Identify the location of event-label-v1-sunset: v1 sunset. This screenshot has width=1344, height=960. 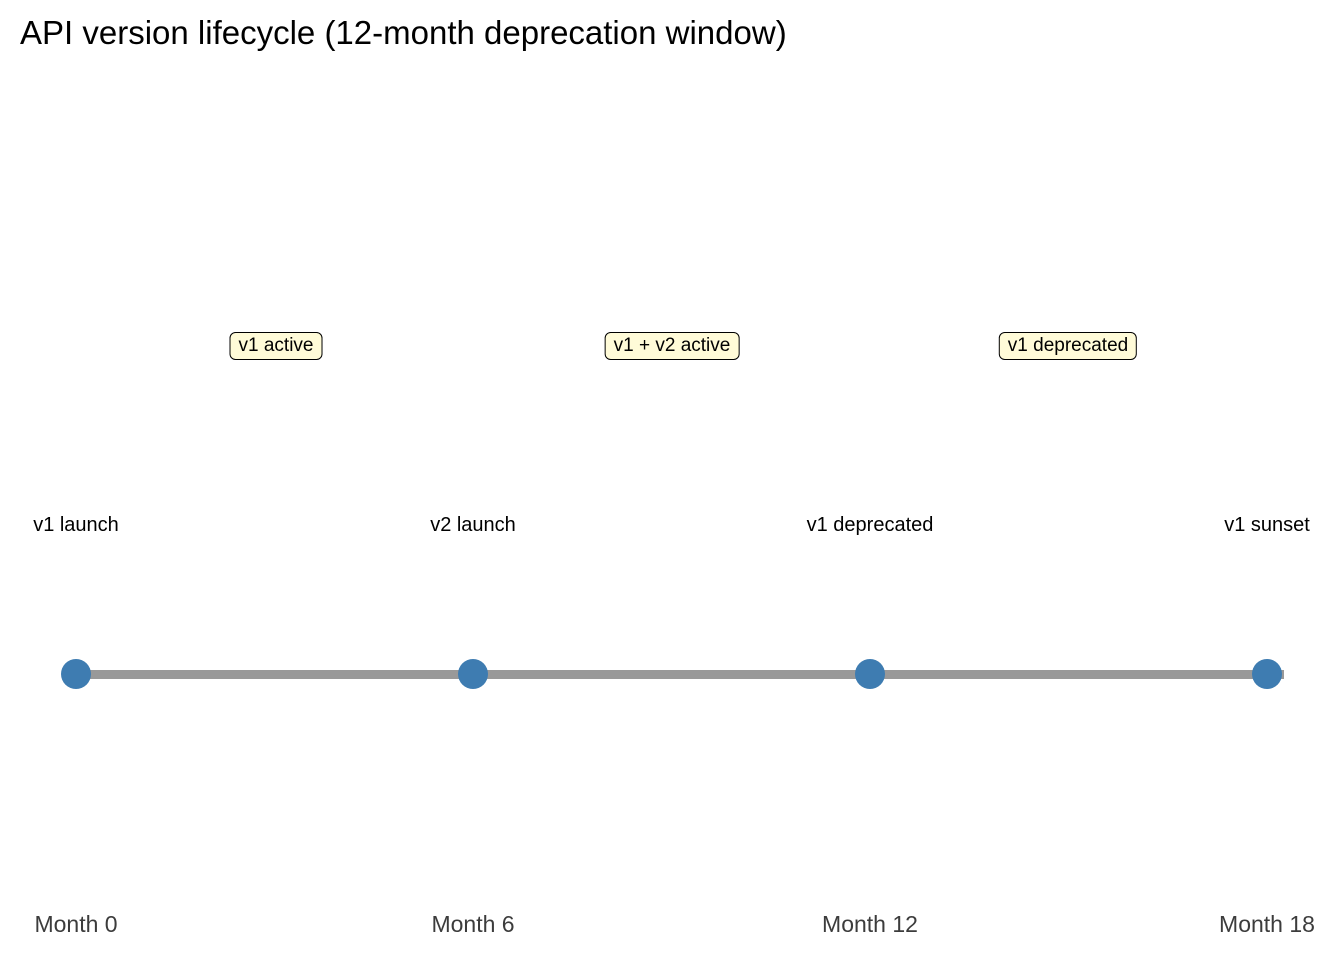
(1267, 525).